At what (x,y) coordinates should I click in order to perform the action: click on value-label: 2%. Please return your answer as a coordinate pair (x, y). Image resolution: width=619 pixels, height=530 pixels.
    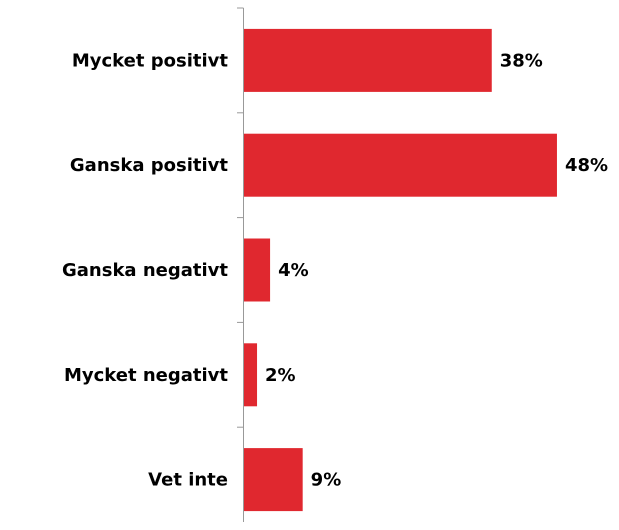
    Looking at the image, I should click on (280, 375).